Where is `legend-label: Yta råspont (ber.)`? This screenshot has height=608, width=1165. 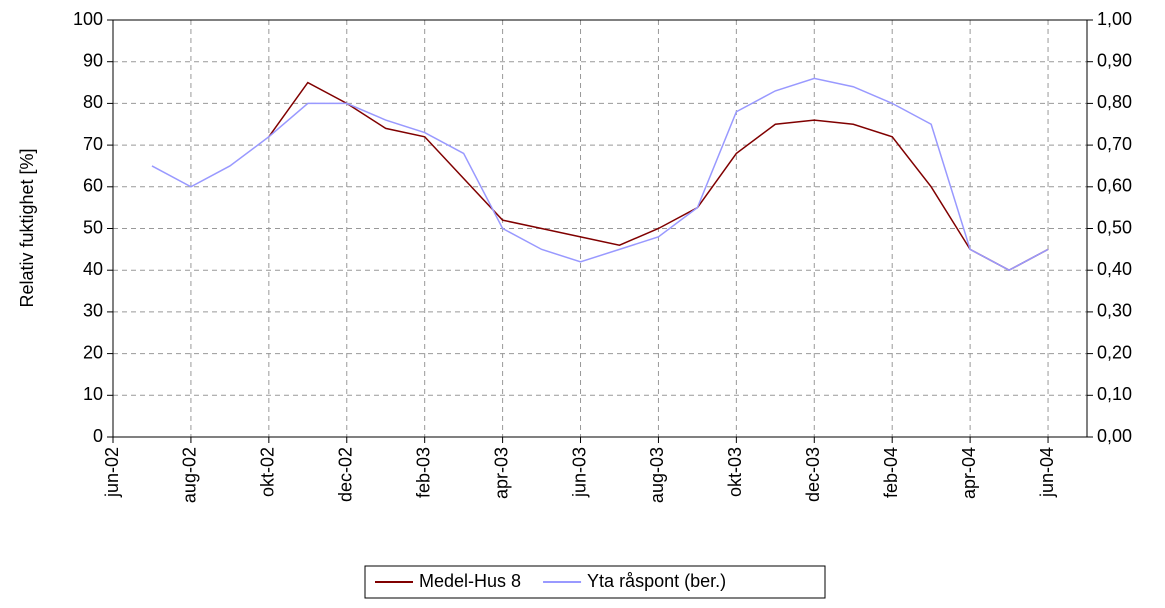
legend-label: Yta råspont (ber.) is located at coordinates (656, 581).